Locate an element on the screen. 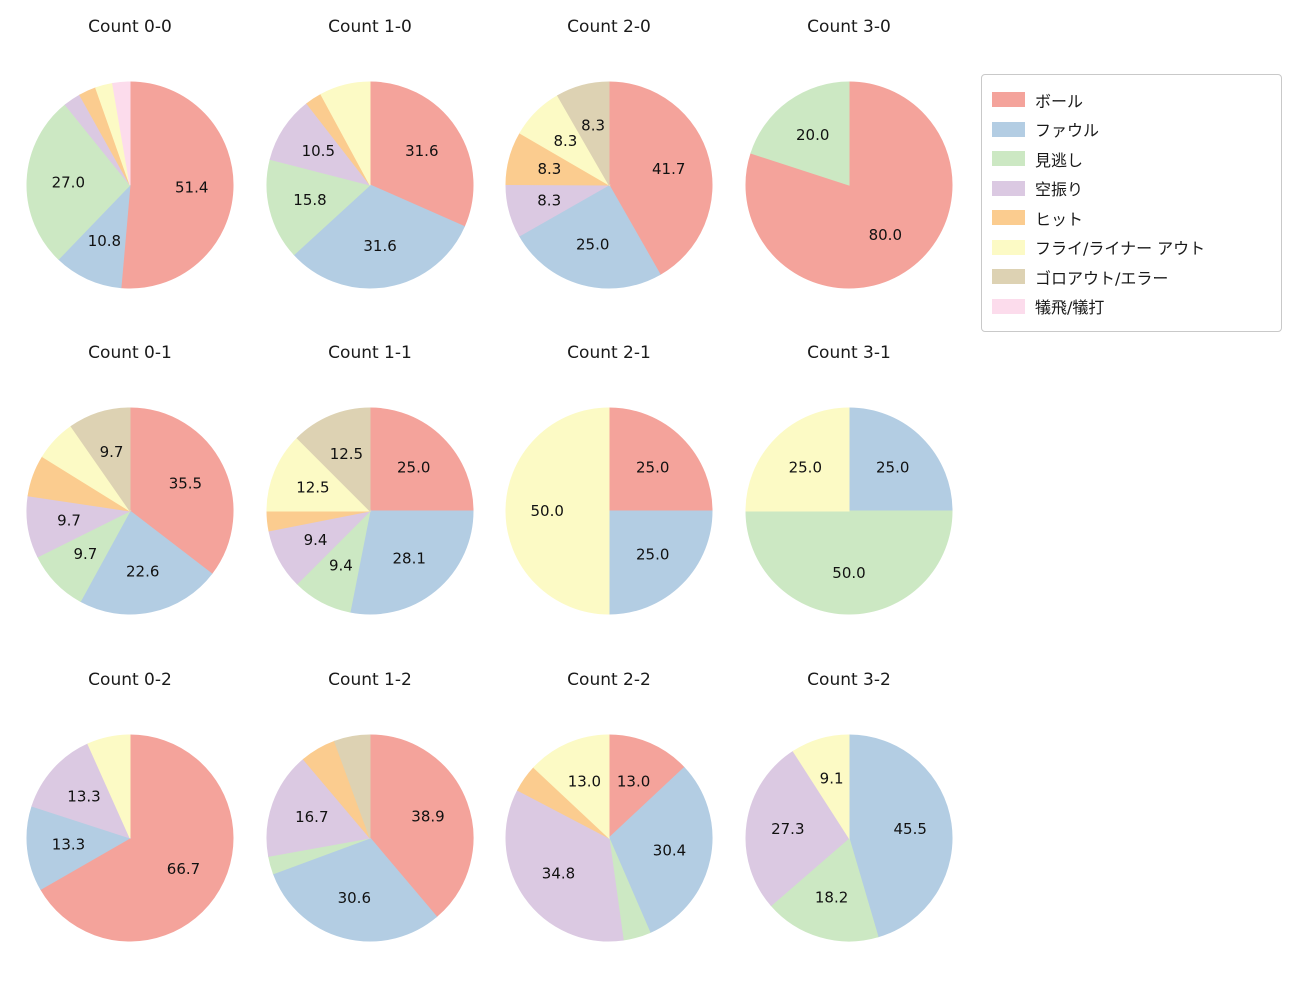 The width and height of the screenshot is (1300, 1000). chart-cell-count-3-1: Count 3-1 25.0 50.0 25.0 is located at coordinates (849, 479).